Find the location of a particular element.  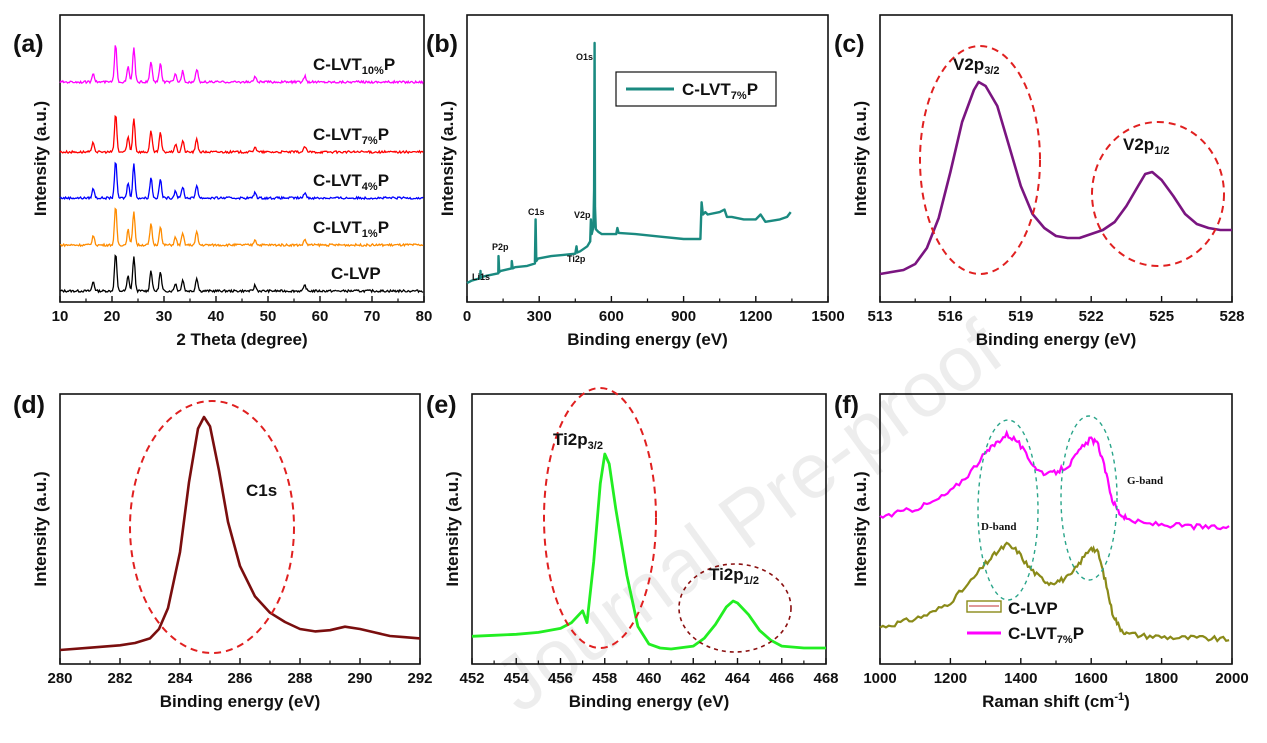

c1s-spectrum-line is located at coordinates (240, 533).